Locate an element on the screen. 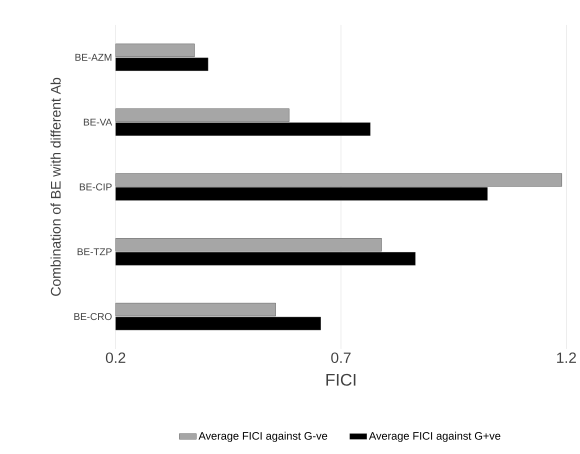  x-axis-title: FICI is located at coordinates (341, 380).